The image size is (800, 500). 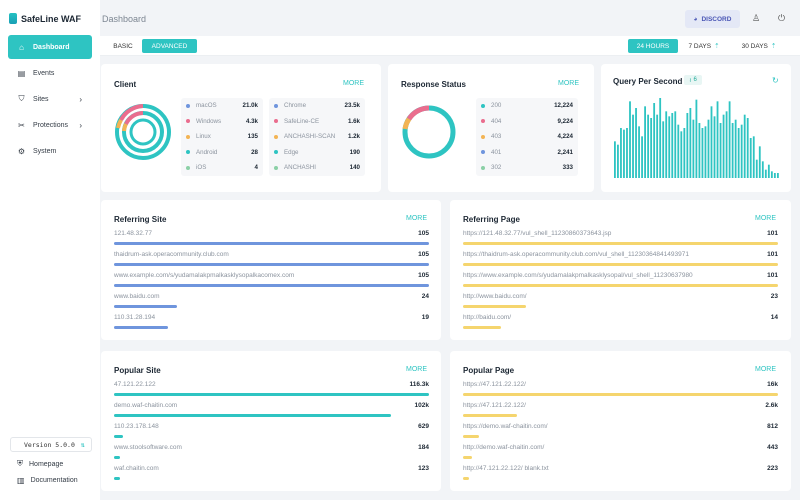 I want to click on refresh-icon: ↻, so click(x=775, y=80).